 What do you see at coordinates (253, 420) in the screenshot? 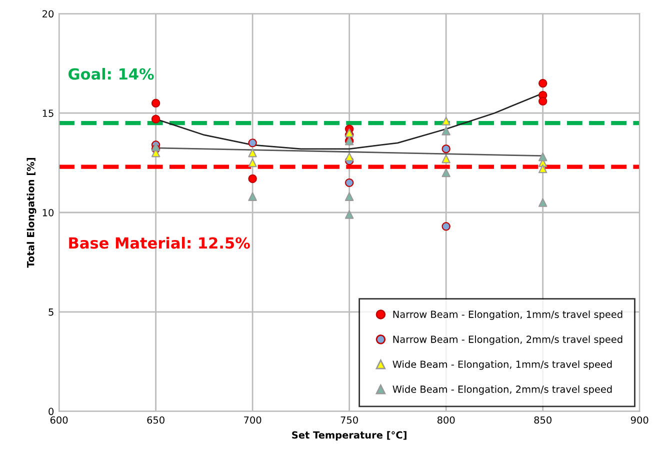
I see `x-tick-label: 700` at bounding box center [253, 420].